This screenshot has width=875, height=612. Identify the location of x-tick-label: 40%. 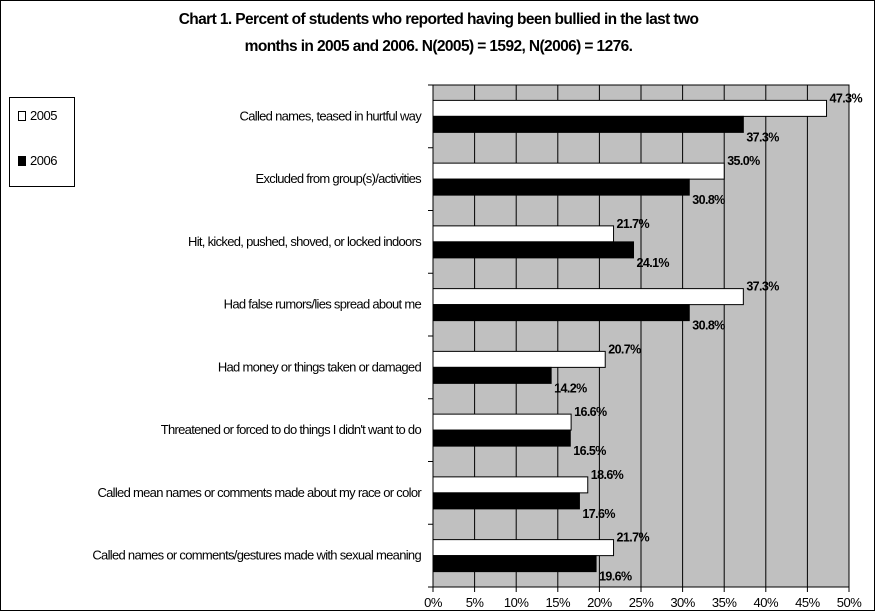
(766, 602).